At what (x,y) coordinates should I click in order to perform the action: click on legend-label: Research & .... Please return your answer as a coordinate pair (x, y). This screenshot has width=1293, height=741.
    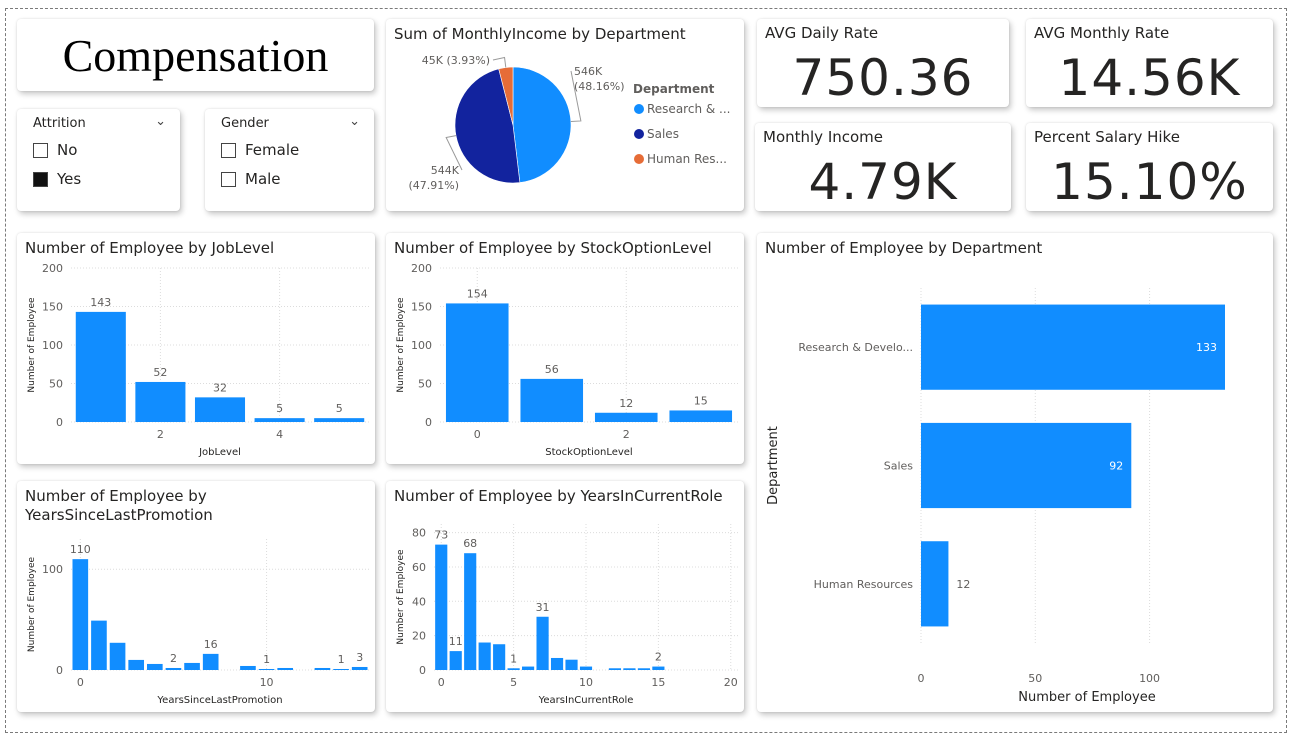
    Looking at the image, I should click on (688, 109).